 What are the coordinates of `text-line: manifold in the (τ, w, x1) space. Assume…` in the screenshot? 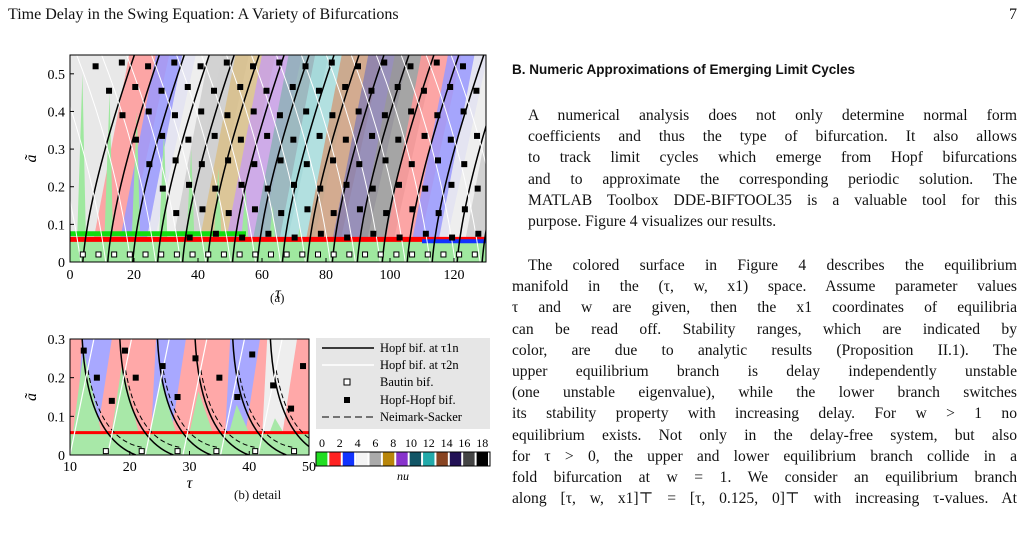 It's located at (764, 287).